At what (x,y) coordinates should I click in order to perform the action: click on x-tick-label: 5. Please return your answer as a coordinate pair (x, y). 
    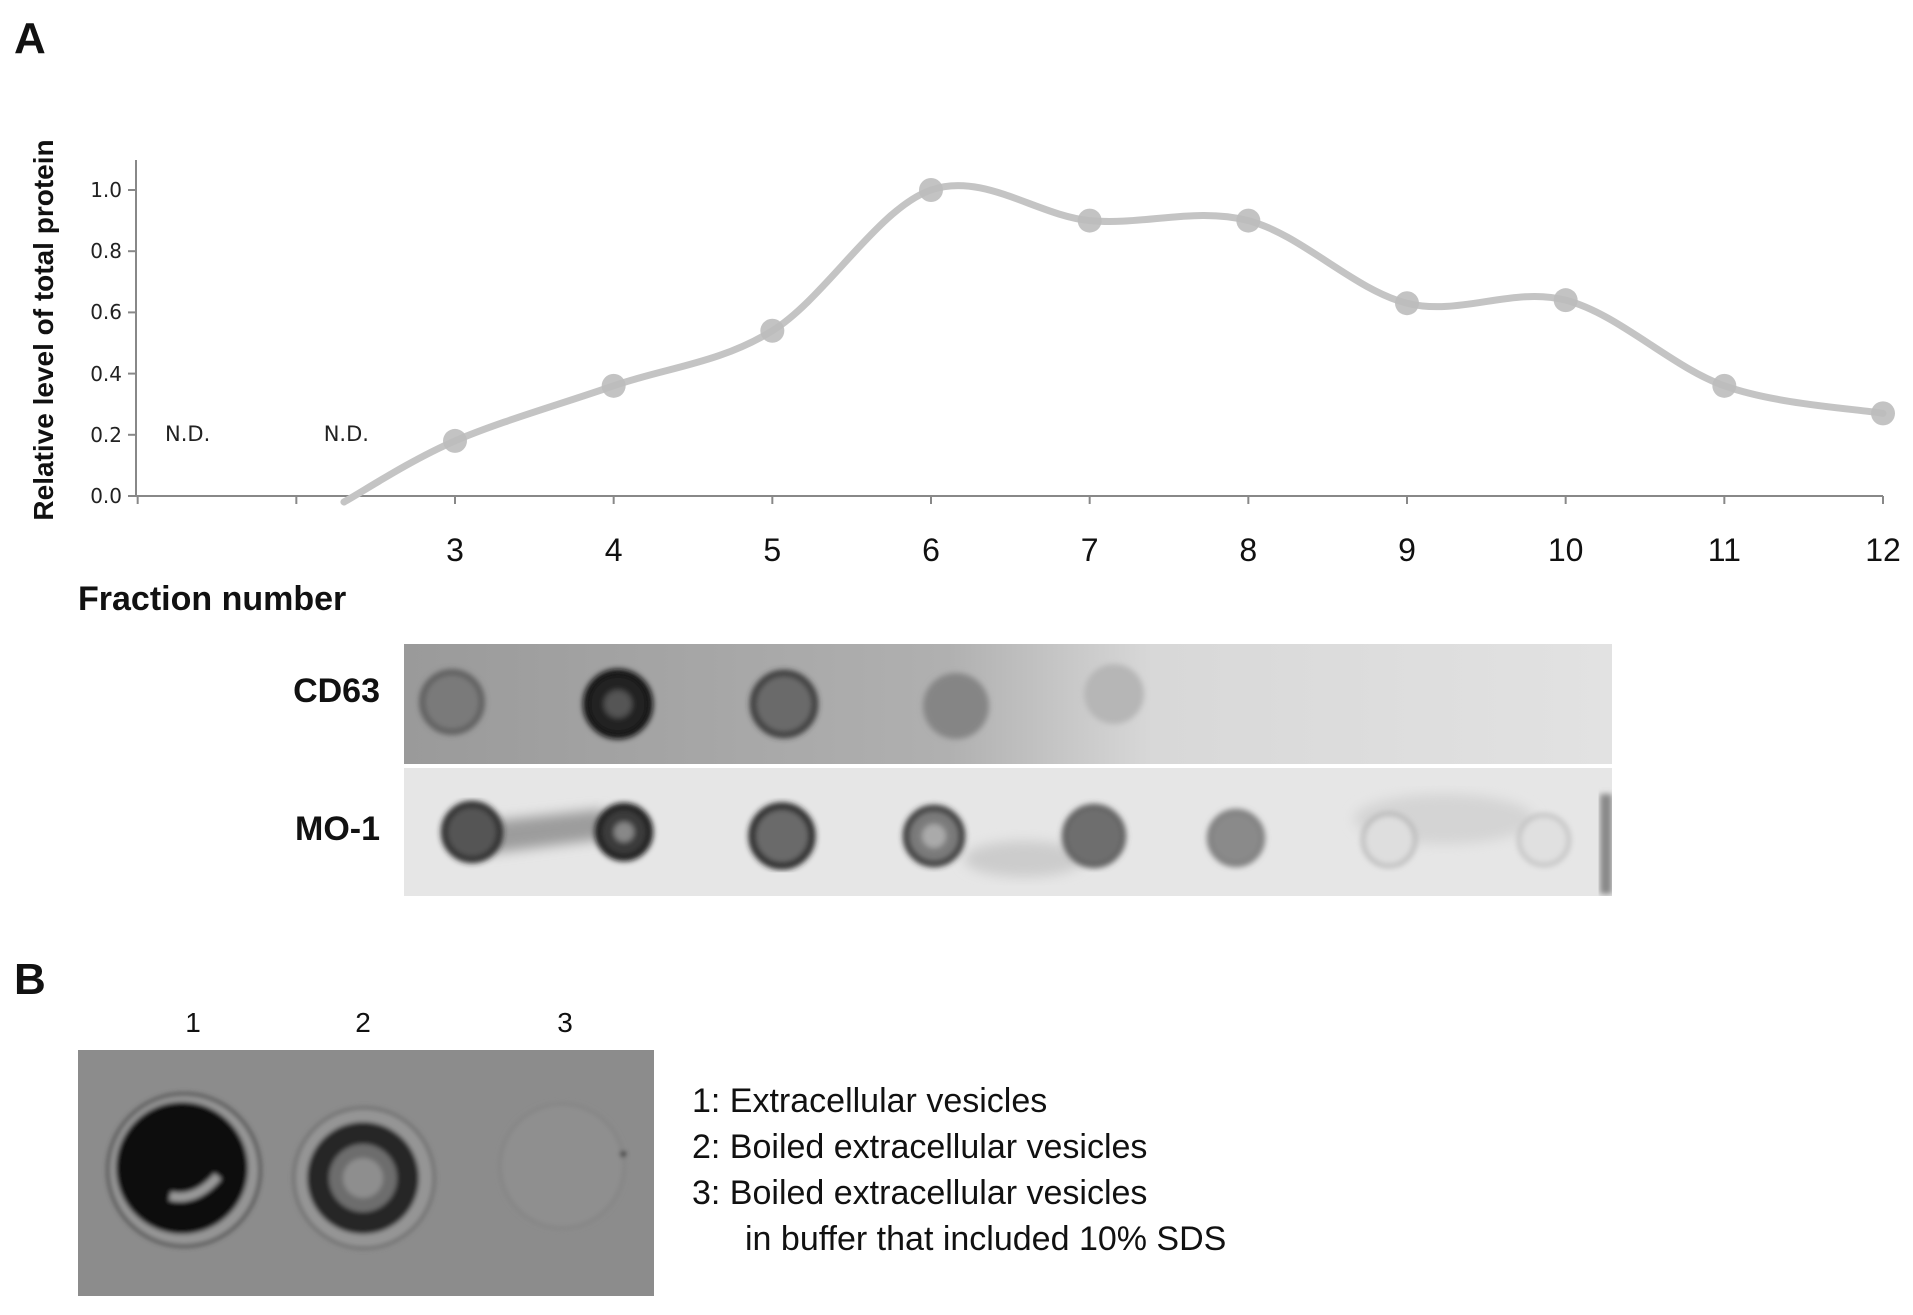
    Looking at the image, I should click on (772, 550).